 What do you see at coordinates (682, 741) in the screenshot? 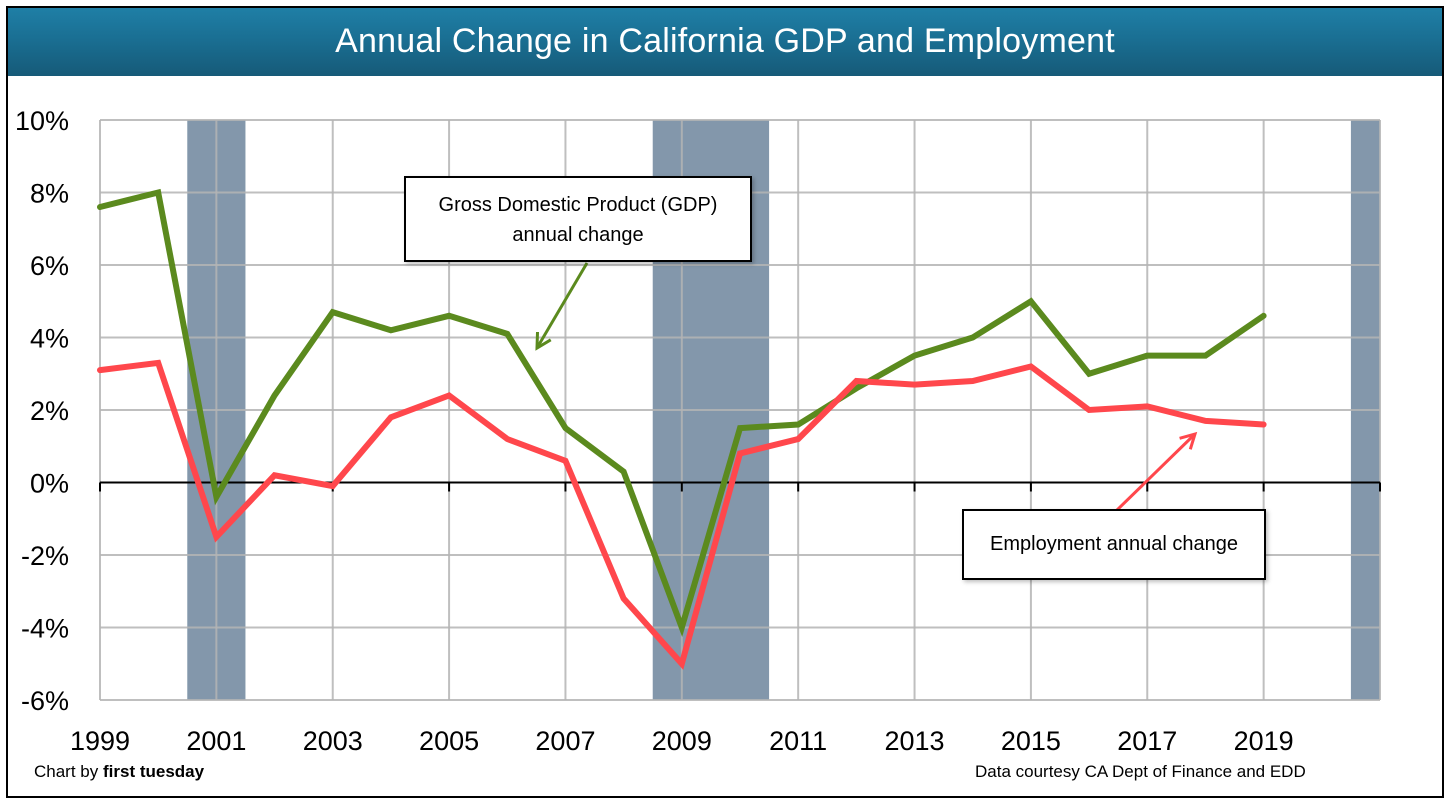
I see `x-tick-label: 2009` at bounding box center [682, 741].